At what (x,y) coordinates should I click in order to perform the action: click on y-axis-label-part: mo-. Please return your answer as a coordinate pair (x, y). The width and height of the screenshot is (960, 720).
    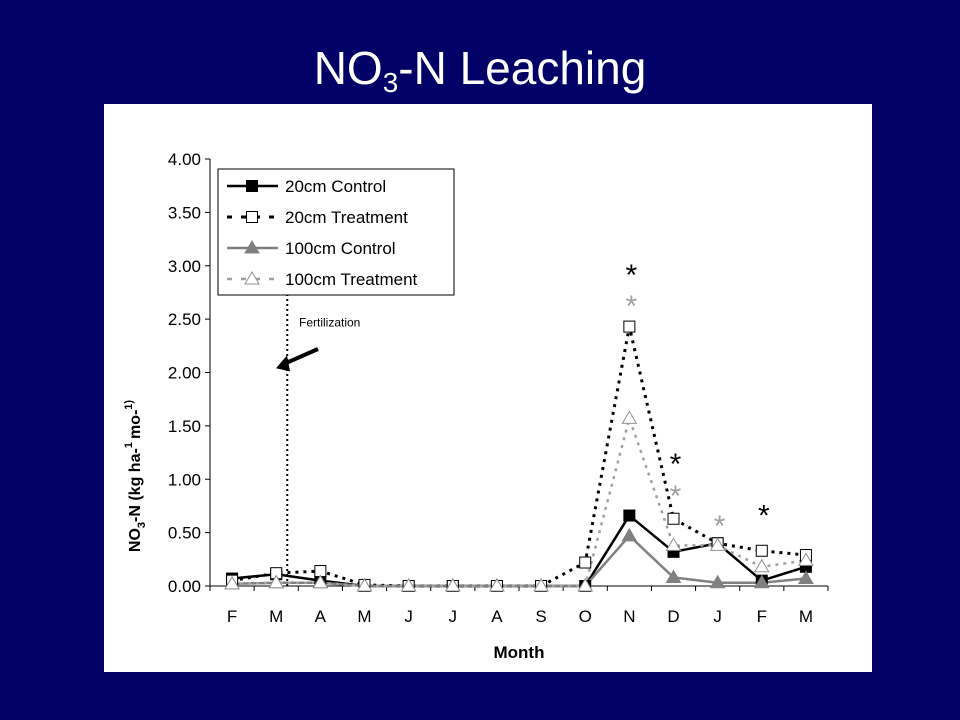
    Looking at the image, I should click on (135, 424).